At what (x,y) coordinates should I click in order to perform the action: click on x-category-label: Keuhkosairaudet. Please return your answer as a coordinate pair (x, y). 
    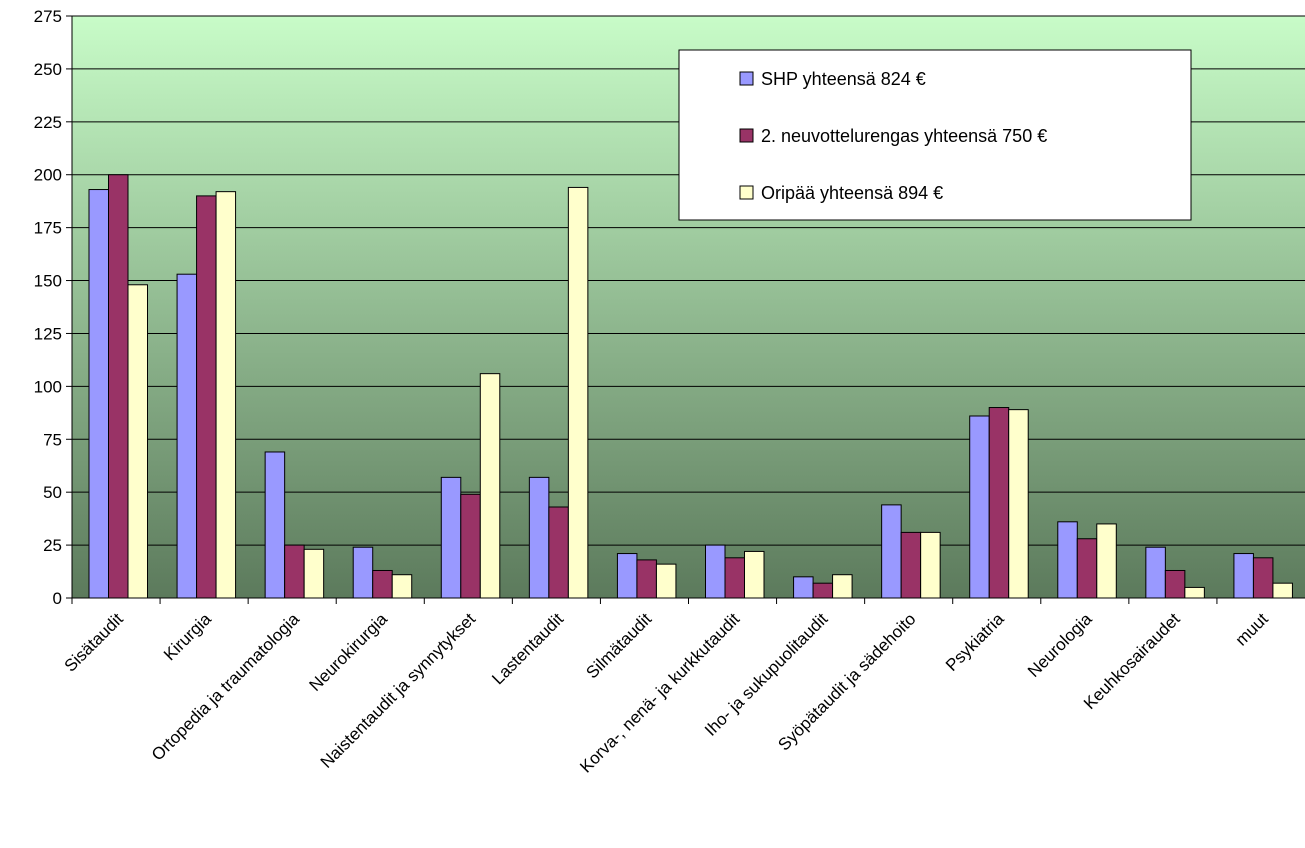
    Looking at the image, I should click on (1132, 661).